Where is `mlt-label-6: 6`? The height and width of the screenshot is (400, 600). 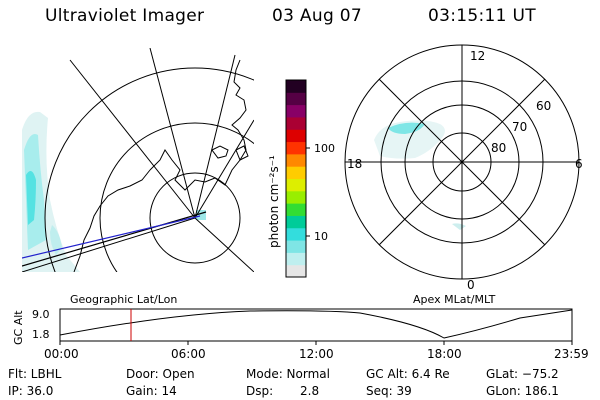
mlt-label-6: 6 is located at coordinates (579, 164).